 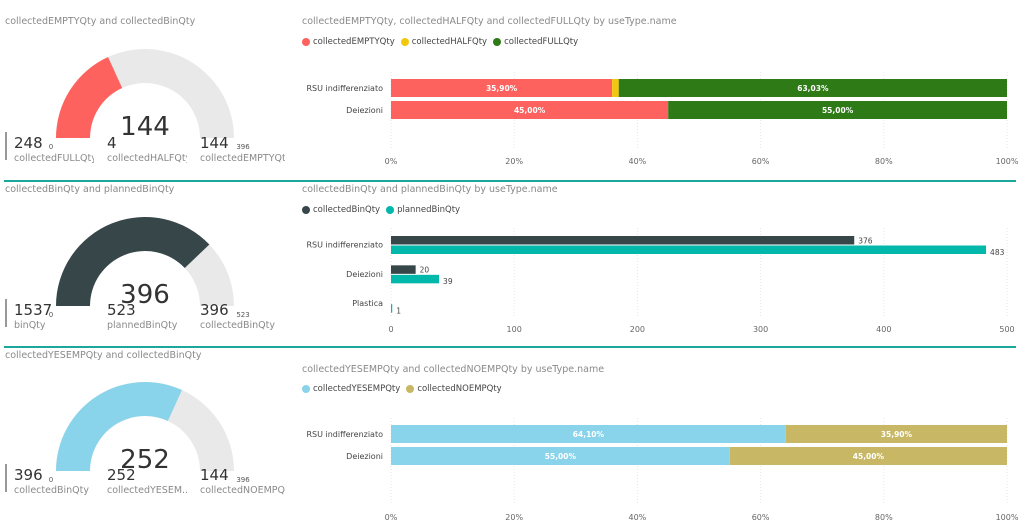 I want to click on kpi-label: collectedNOEMPQty, so click(x=242, y=490).